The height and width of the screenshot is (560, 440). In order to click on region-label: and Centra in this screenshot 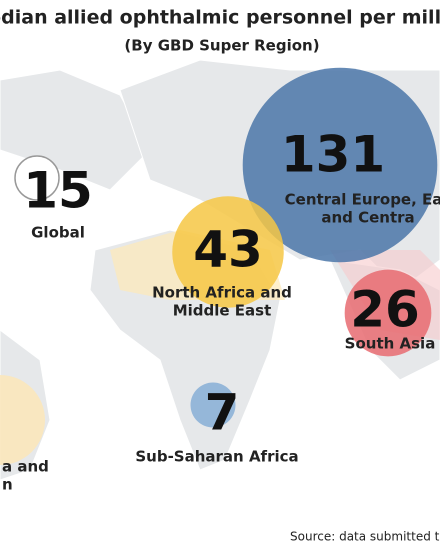, I will do `click(367, 218)`.